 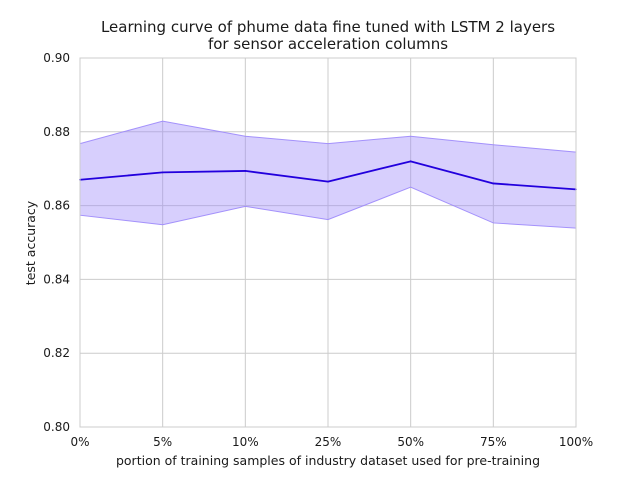 I want to click on y-tick-label: 0.90, so click(x=56, y=58).